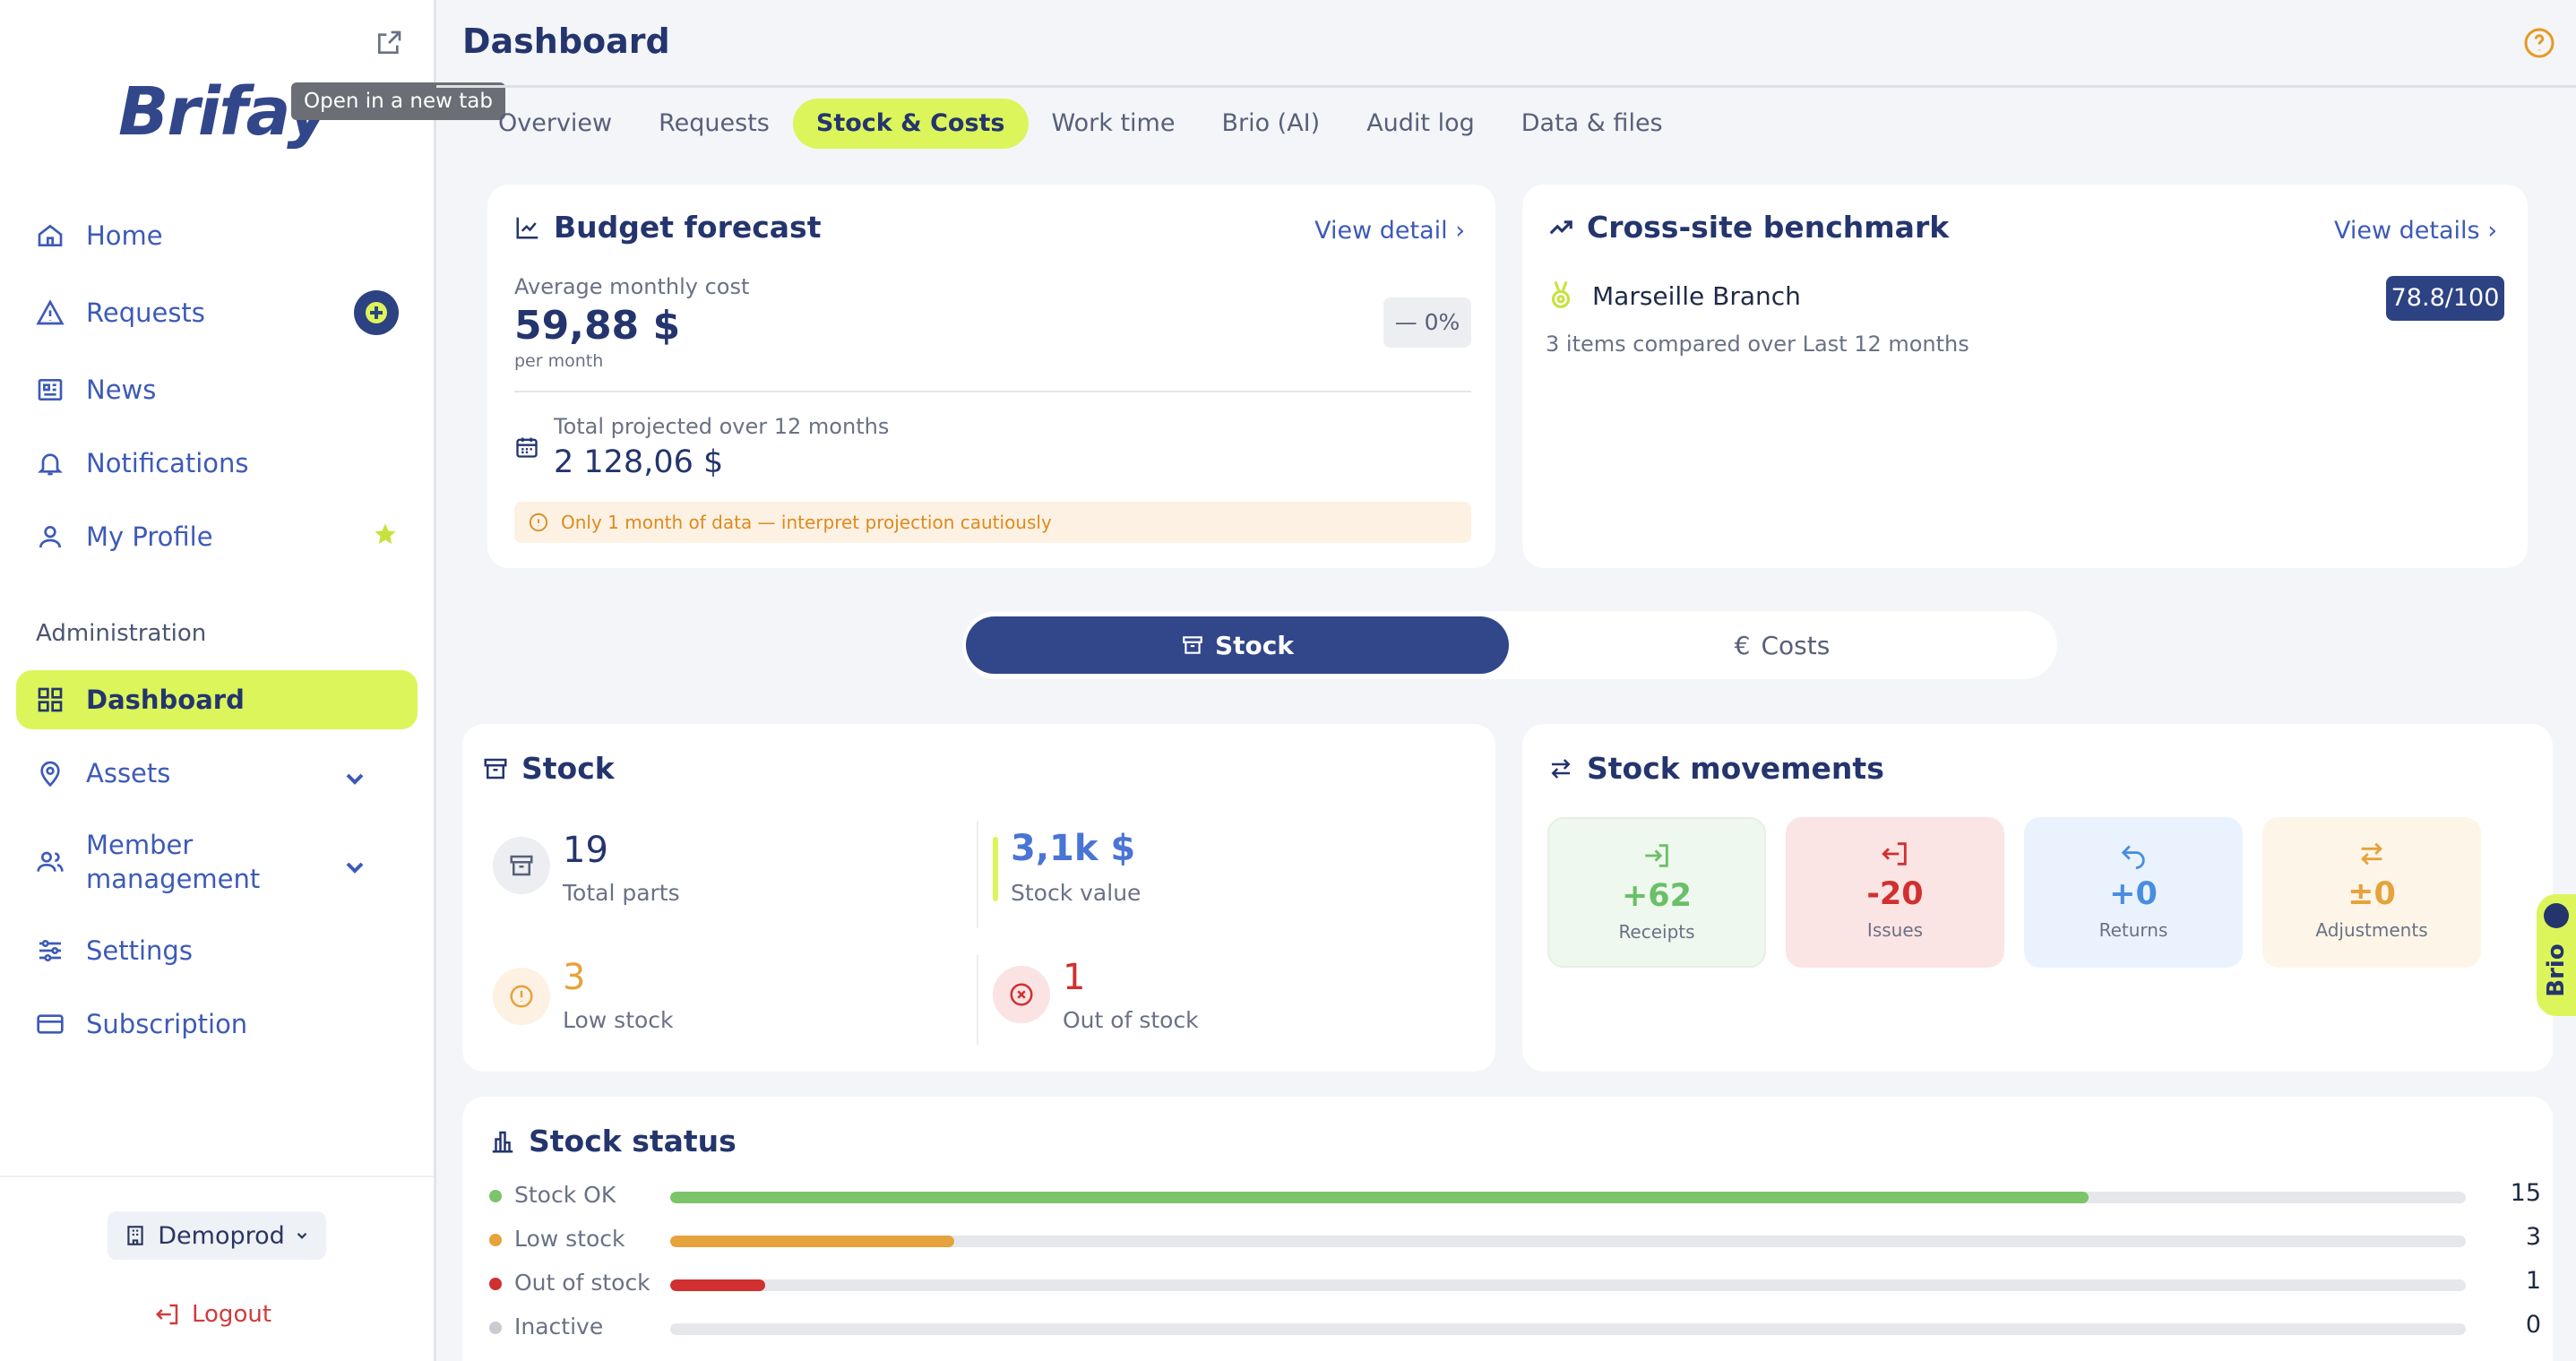 The height and width of the screenshot is (1361, 2576). Describe the element at coordinates (548, 768) in the screenshot. I see `stock-title: Stock` at that location.